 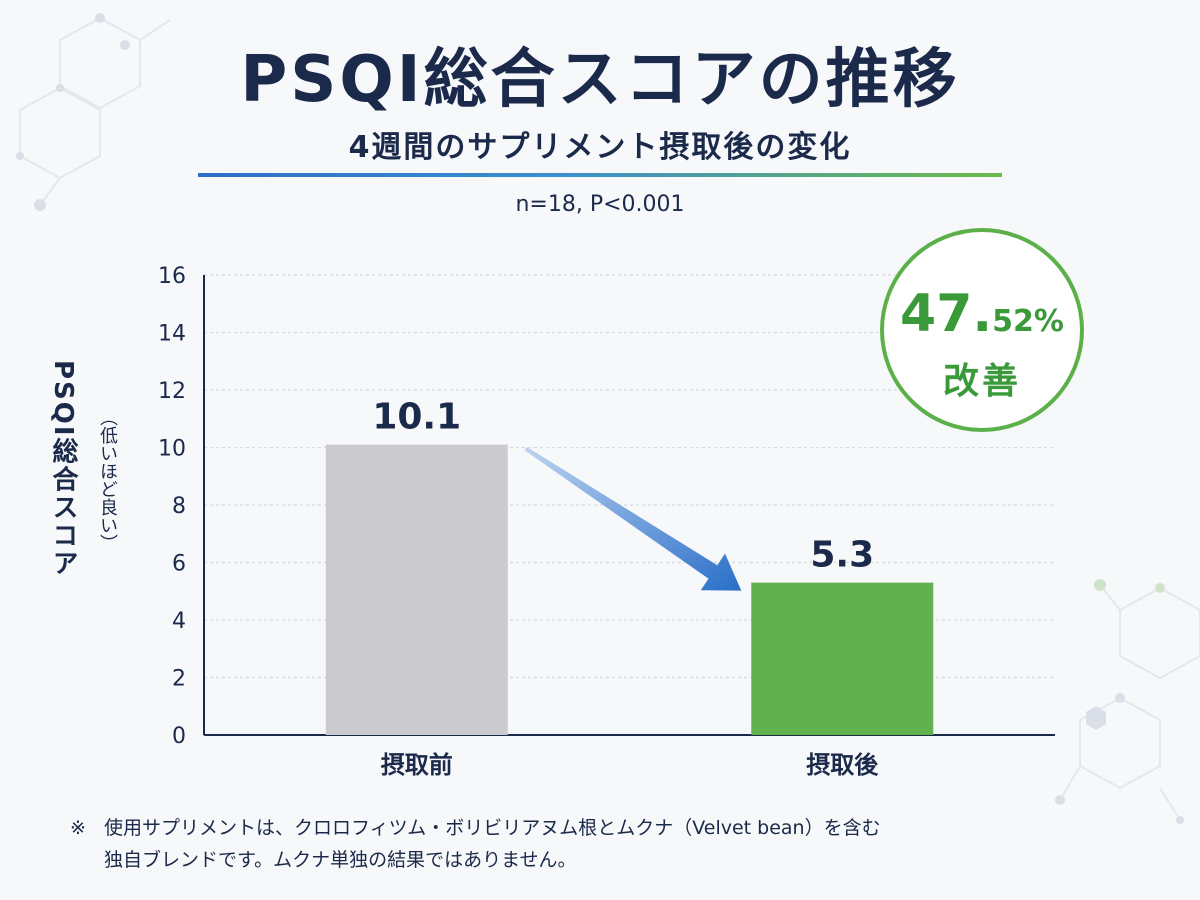 I want to click on bar-after, so click(x=842, y=658).